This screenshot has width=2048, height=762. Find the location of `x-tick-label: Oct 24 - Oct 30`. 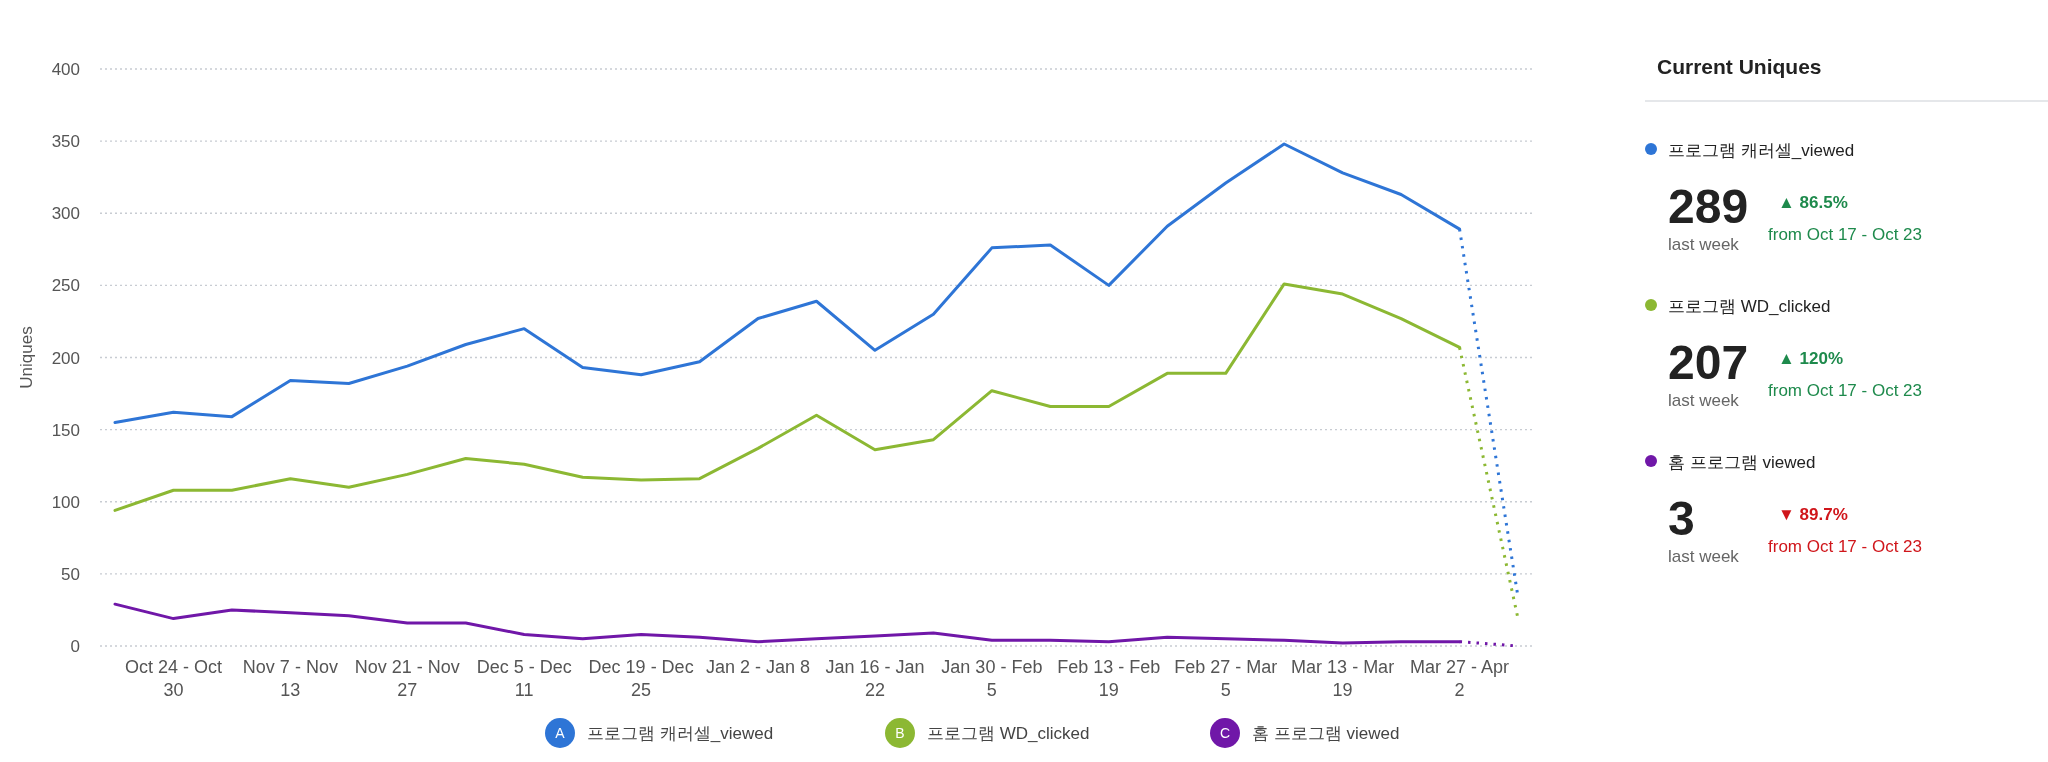

x-tick-label: Oct 24 - Oct 30 is located at coordinates (173, 678).